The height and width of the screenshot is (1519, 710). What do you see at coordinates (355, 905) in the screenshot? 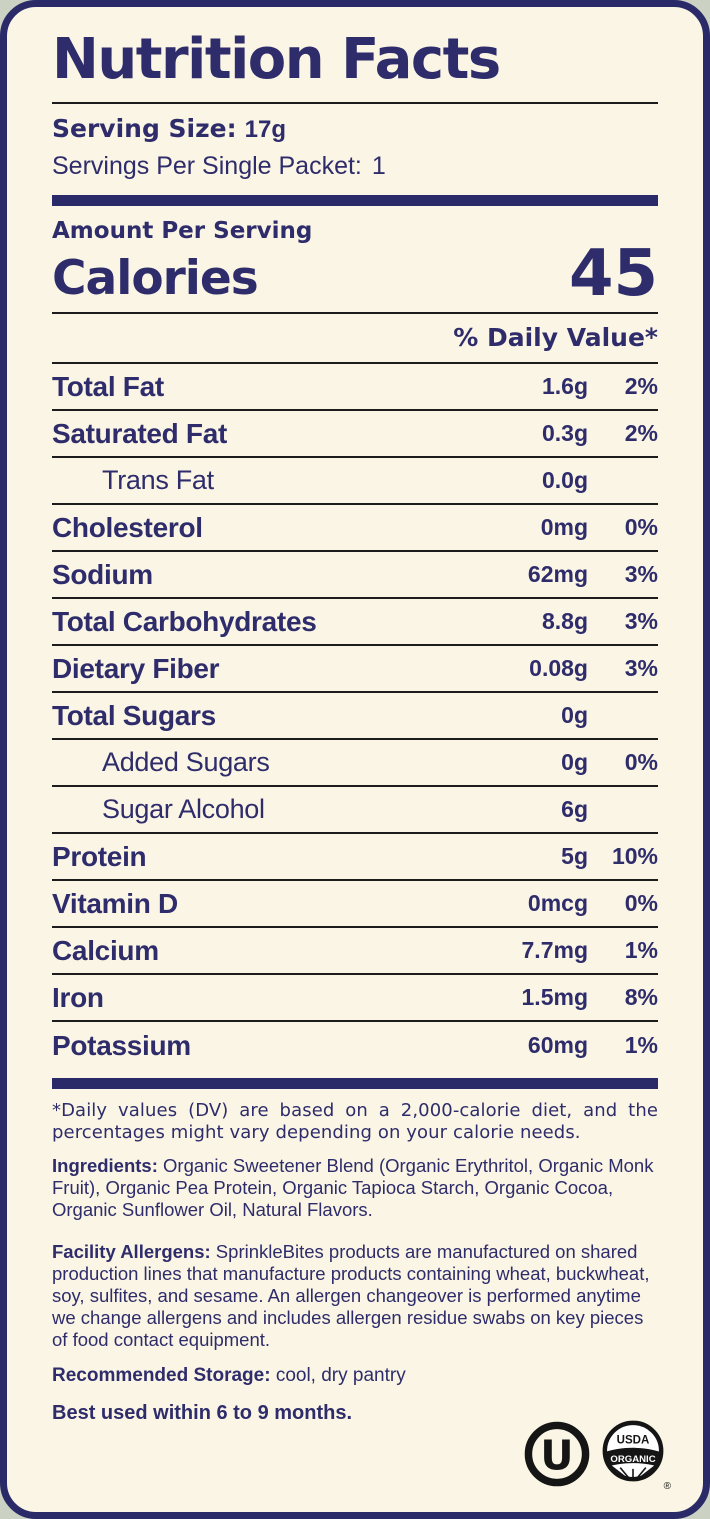
I see `nutrient-row: Vitamin D 0mcg 0%` at bounding box center [355, 905].